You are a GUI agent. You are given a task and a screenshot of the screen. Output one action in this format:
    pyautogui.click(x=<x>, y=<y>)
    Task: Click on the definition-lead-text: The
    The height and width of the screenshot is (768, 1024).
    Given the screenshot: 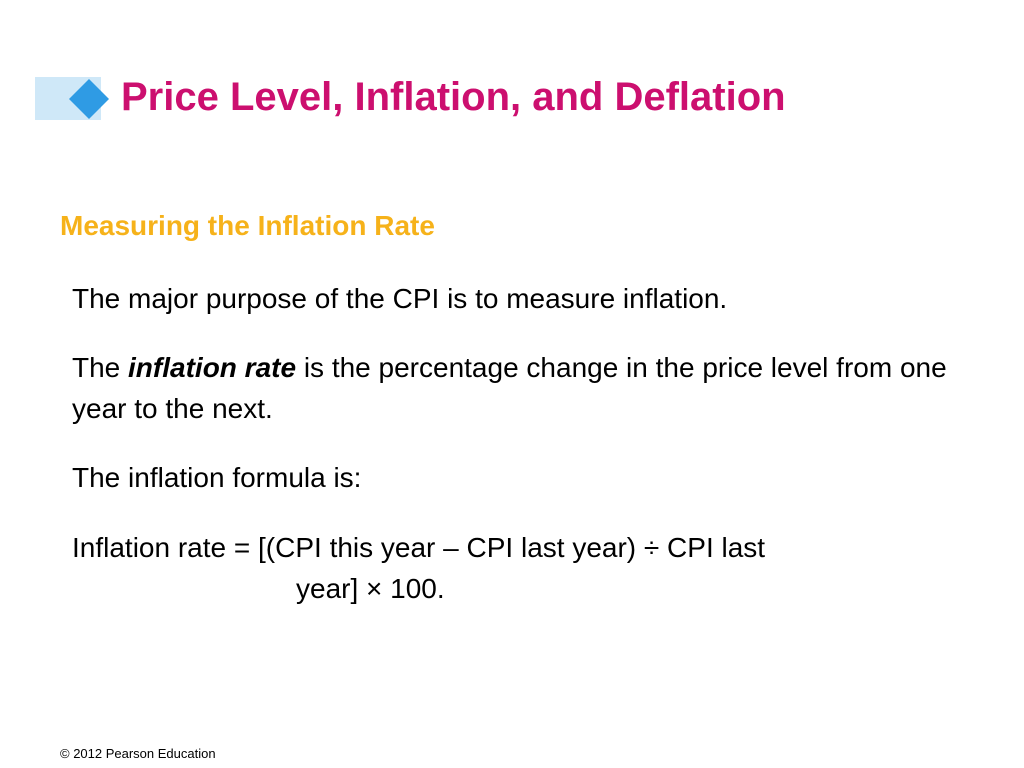 What is the action you would take?
    pyautogui.click(x=100, y=367)
    